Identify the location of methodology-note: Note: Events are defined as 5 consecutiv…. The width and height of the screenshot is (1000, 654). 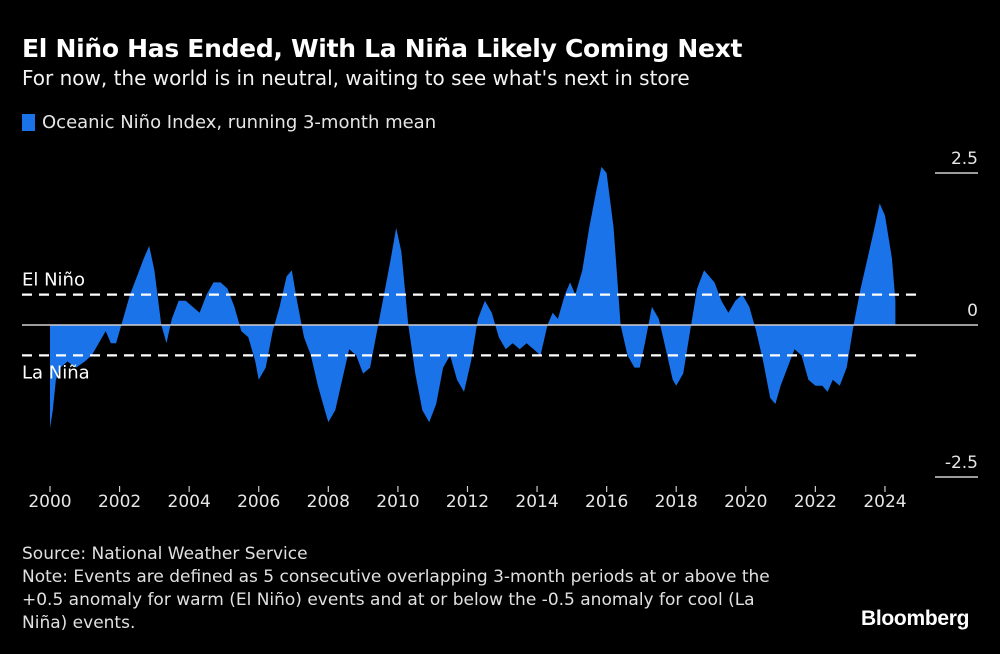
(396, 600).